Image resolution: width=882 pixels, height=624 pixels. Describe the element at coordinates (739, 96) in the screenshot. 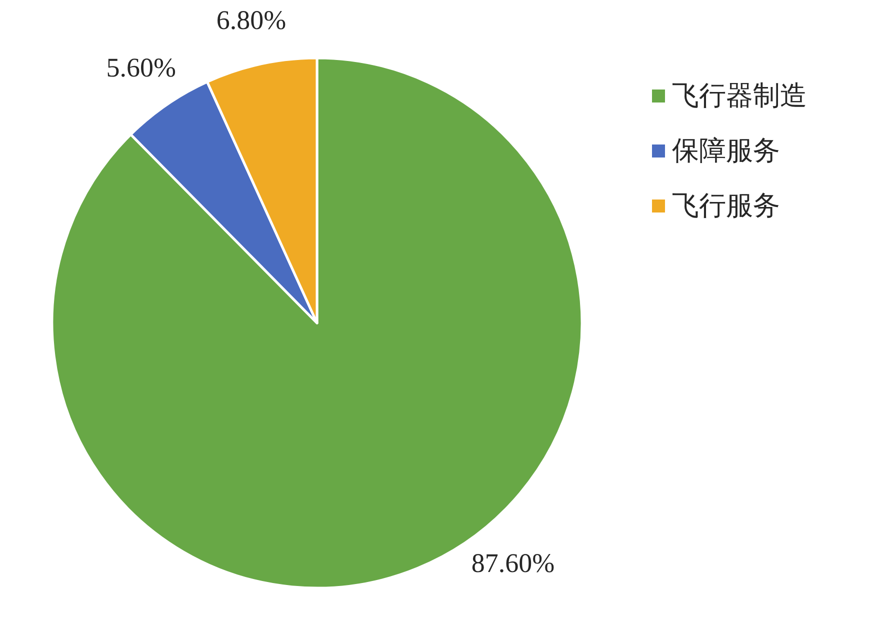

I see `legend-label: 飞行器制造` at that location.